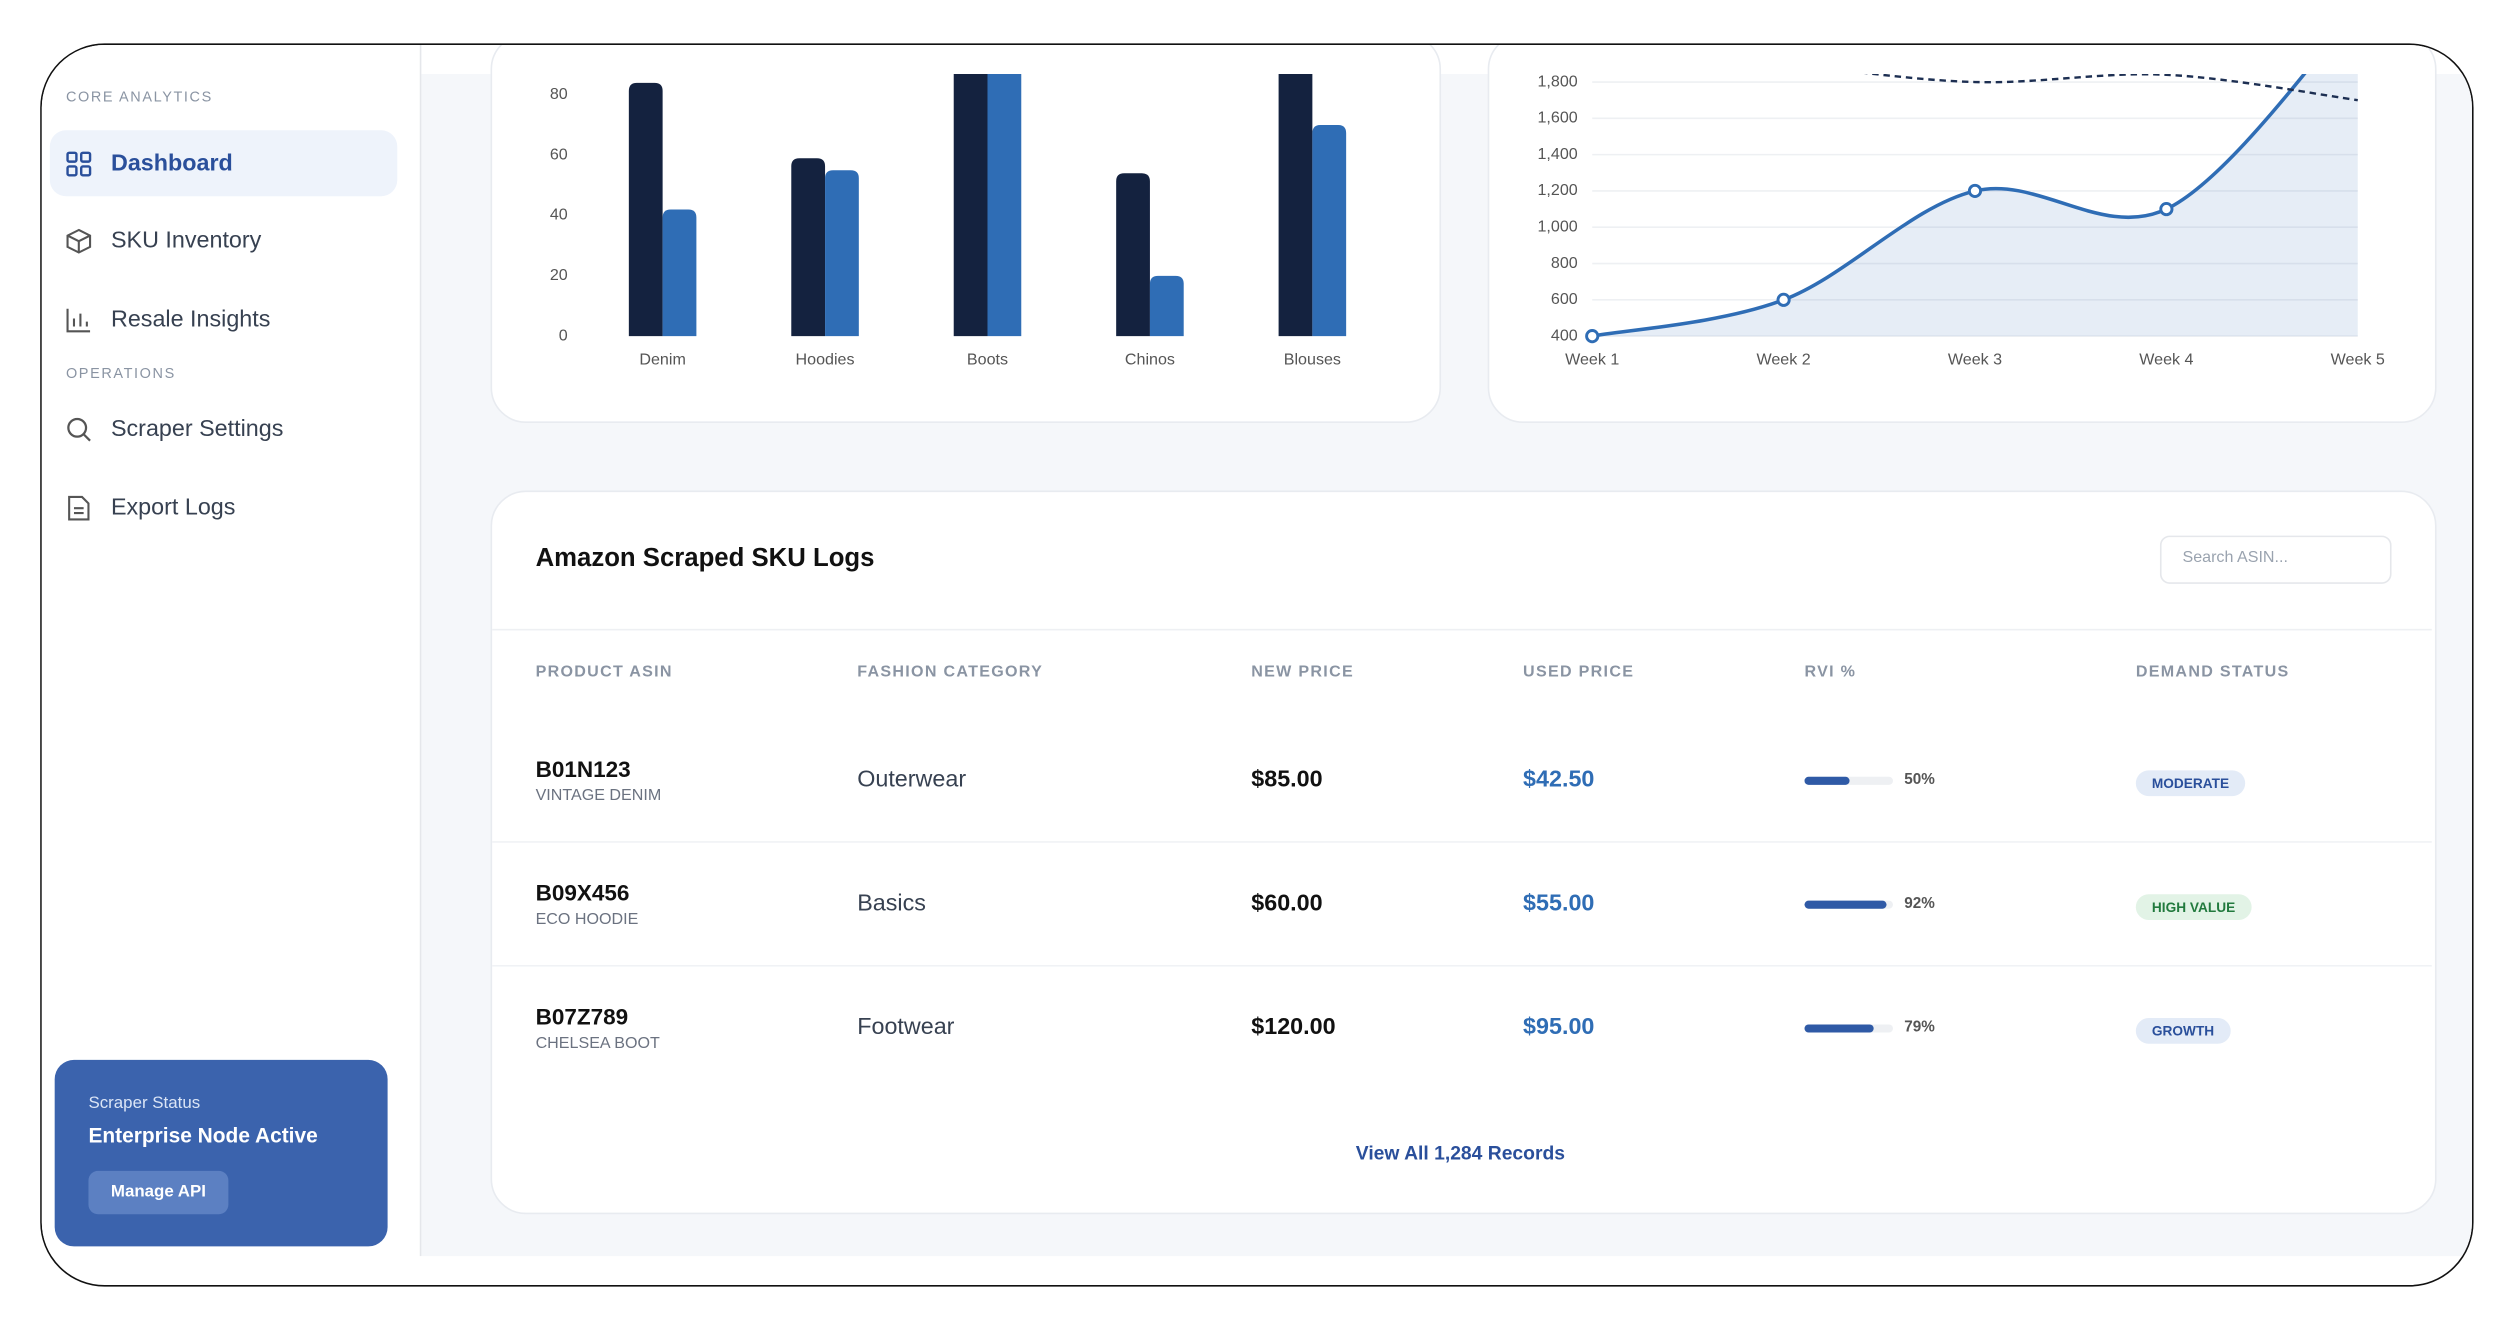 This screenshot has height=1321, width=2509. I want to click on search-box, so click(2275, 559).